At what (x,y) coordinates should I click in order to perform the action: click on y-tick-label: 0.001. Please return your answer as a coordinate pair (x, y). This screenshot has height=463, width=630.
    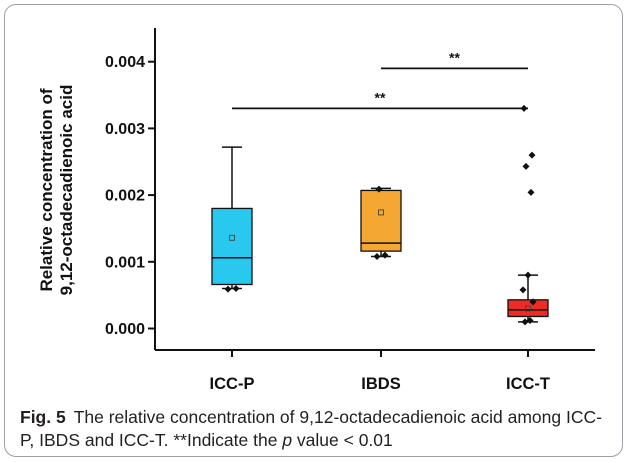
    Looking at the image, I should click on (125, 262).